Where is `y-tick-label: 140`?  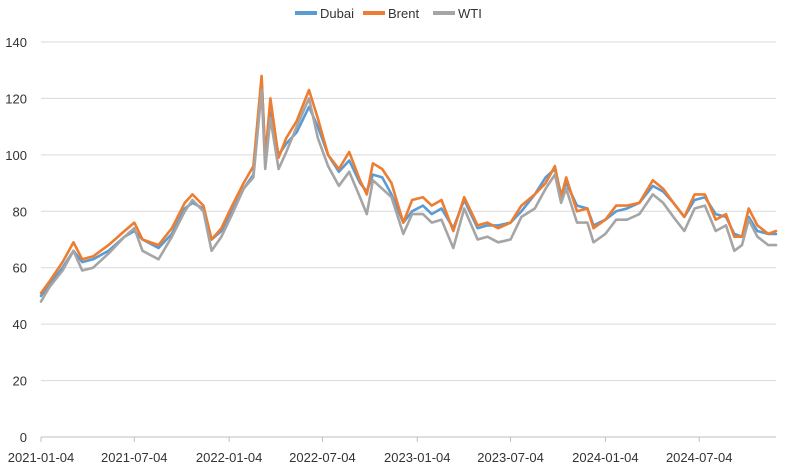
y-tick-label: 140 is located at coordinates (16, 42).